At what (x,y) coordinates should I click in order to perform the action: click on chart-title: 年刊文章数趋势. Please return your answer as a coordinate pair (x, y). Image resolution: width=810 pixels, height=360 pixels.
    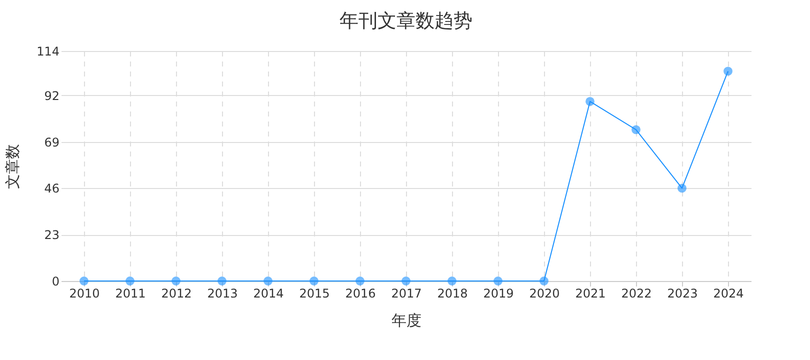
    Looking at the image, I should click on (406, 21).